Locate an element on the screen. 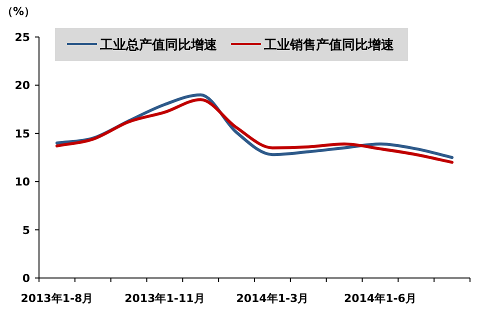 This screenshot has height=320, width=495. x-tick-label: 2014年1-6月 is located at coordinates (380, 298).